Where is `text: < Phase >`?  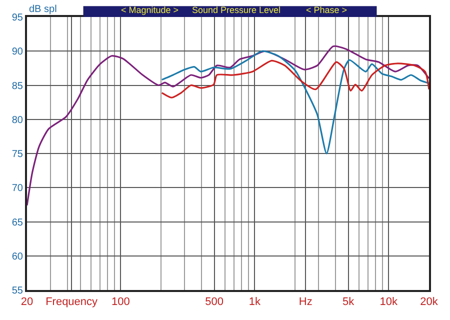
text: < Phase > is located at coordinates (327, 10).